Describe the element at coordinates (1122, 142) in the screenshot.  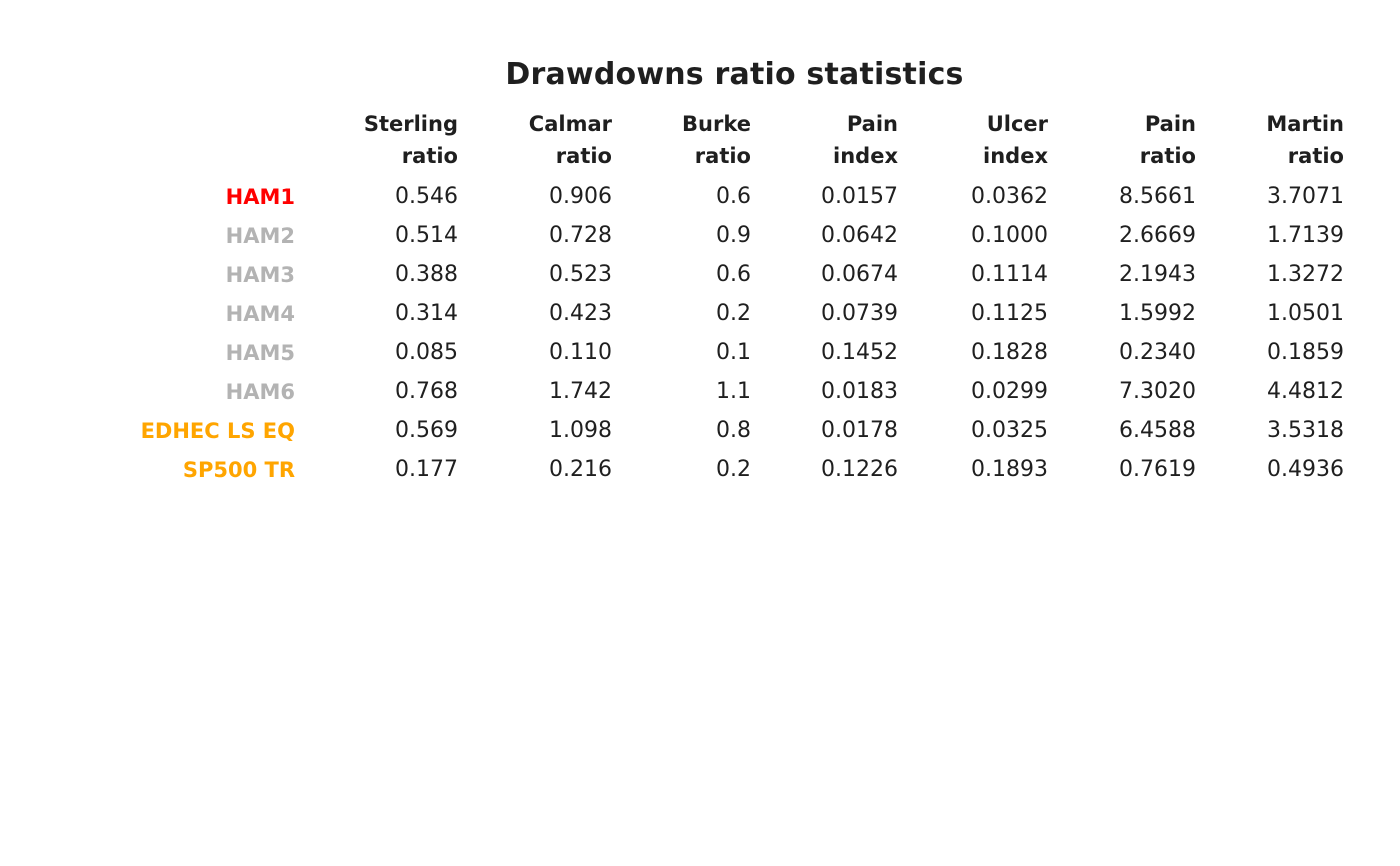
I see `column-header-pain-ratio: Pain ratio` at that location.